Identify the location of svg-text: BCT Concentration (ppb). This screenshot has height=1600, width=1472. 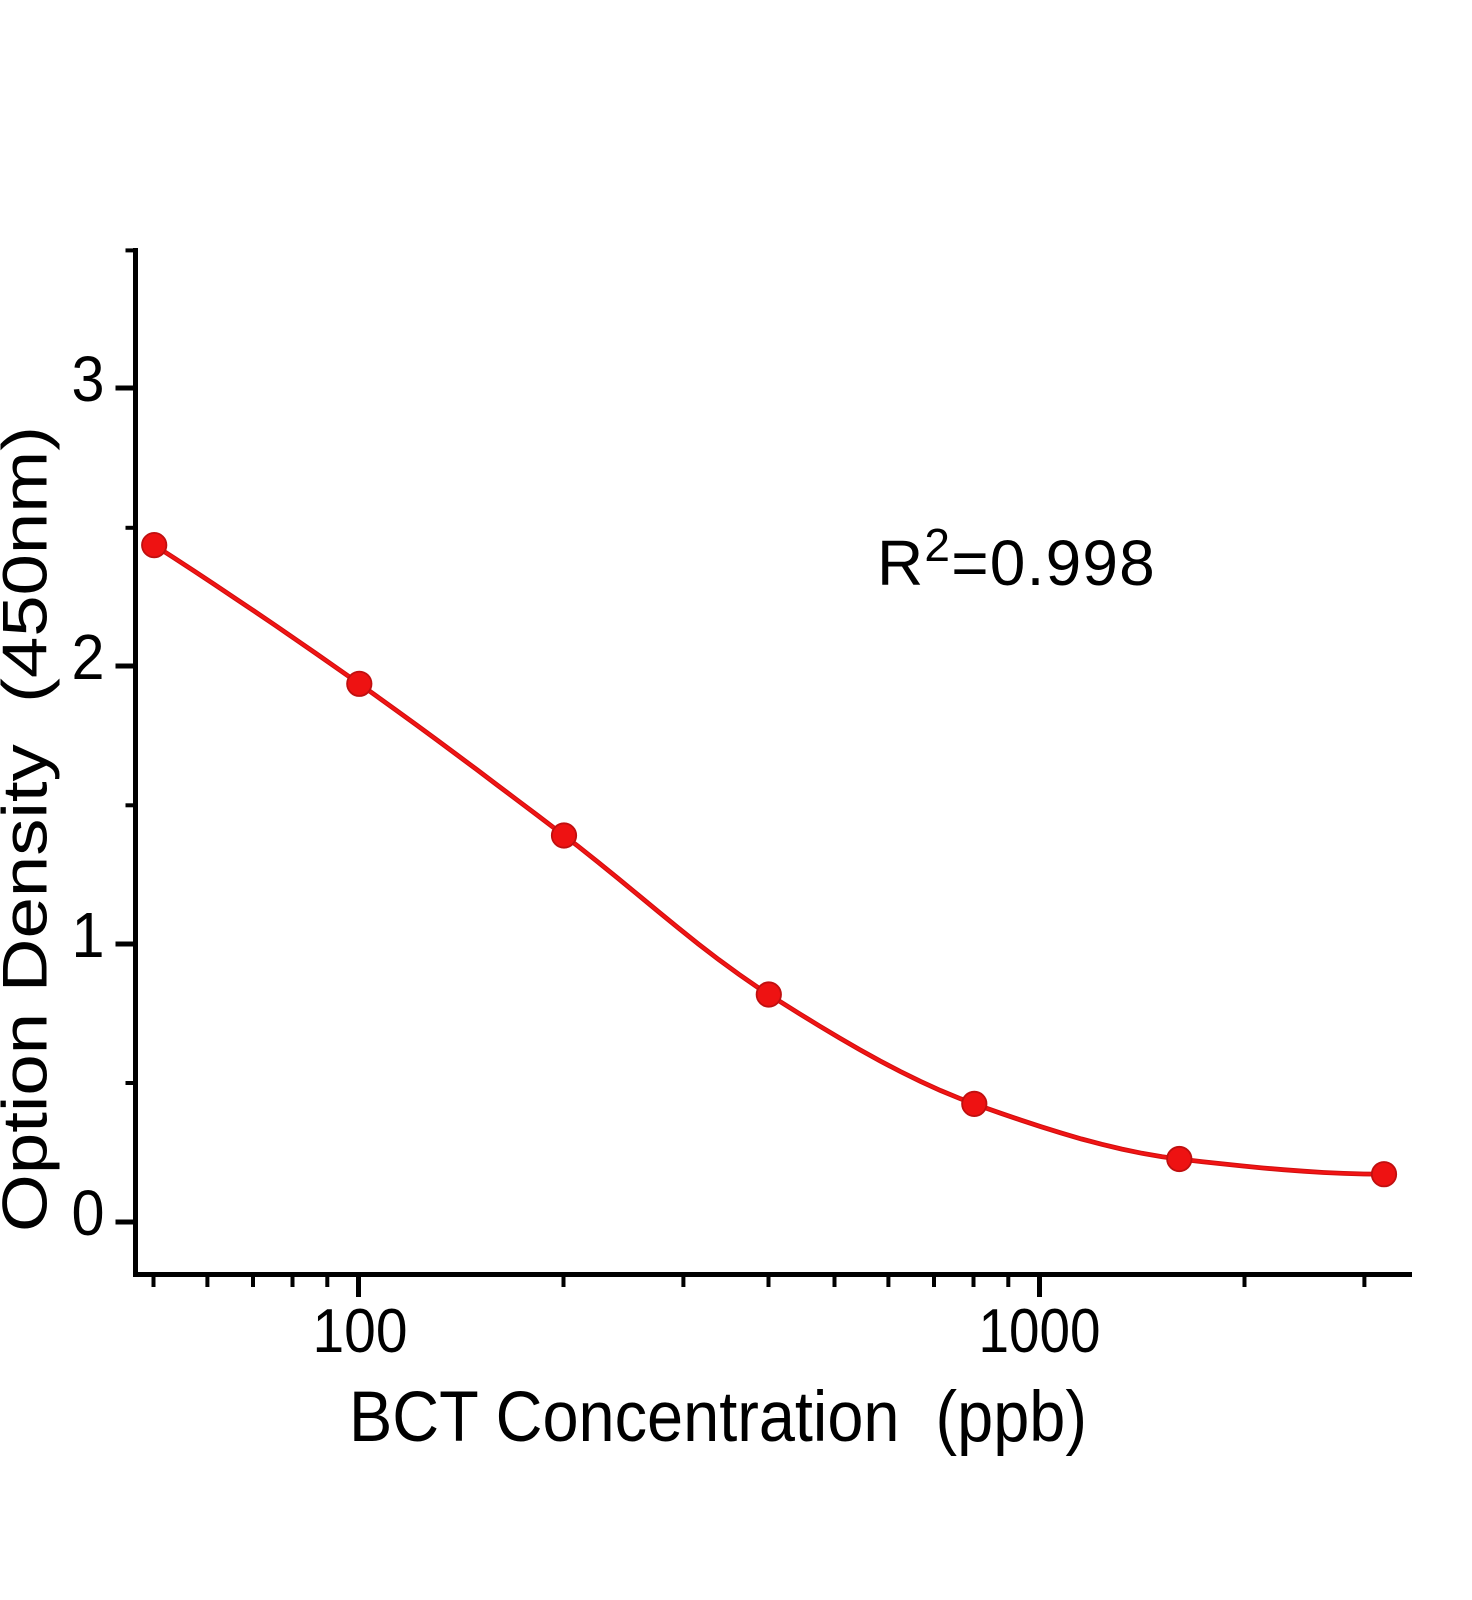
(718, 1417).